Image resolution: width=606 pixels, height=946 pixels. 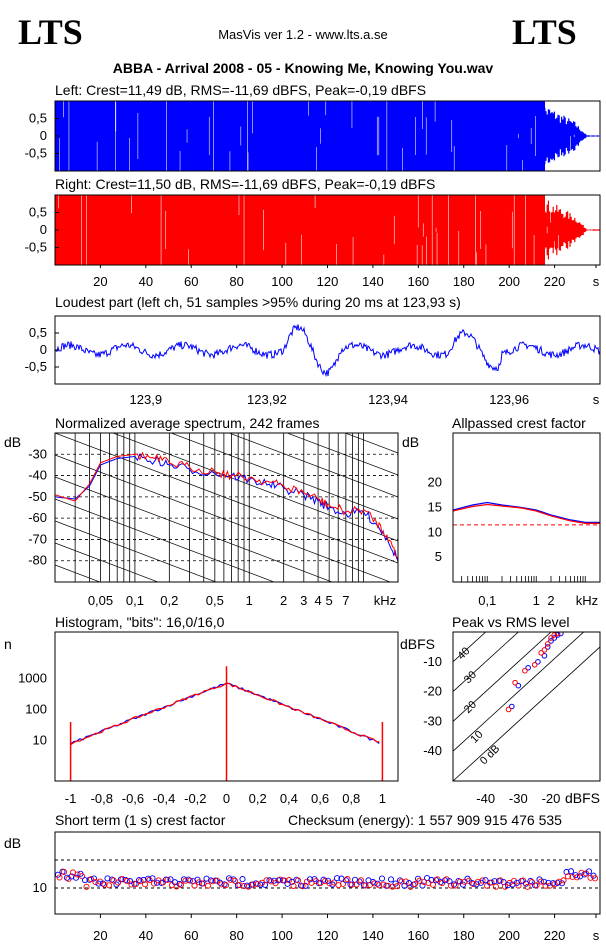 I want to click on loudest-xtick: 123,96, so click(x=509, y=399).